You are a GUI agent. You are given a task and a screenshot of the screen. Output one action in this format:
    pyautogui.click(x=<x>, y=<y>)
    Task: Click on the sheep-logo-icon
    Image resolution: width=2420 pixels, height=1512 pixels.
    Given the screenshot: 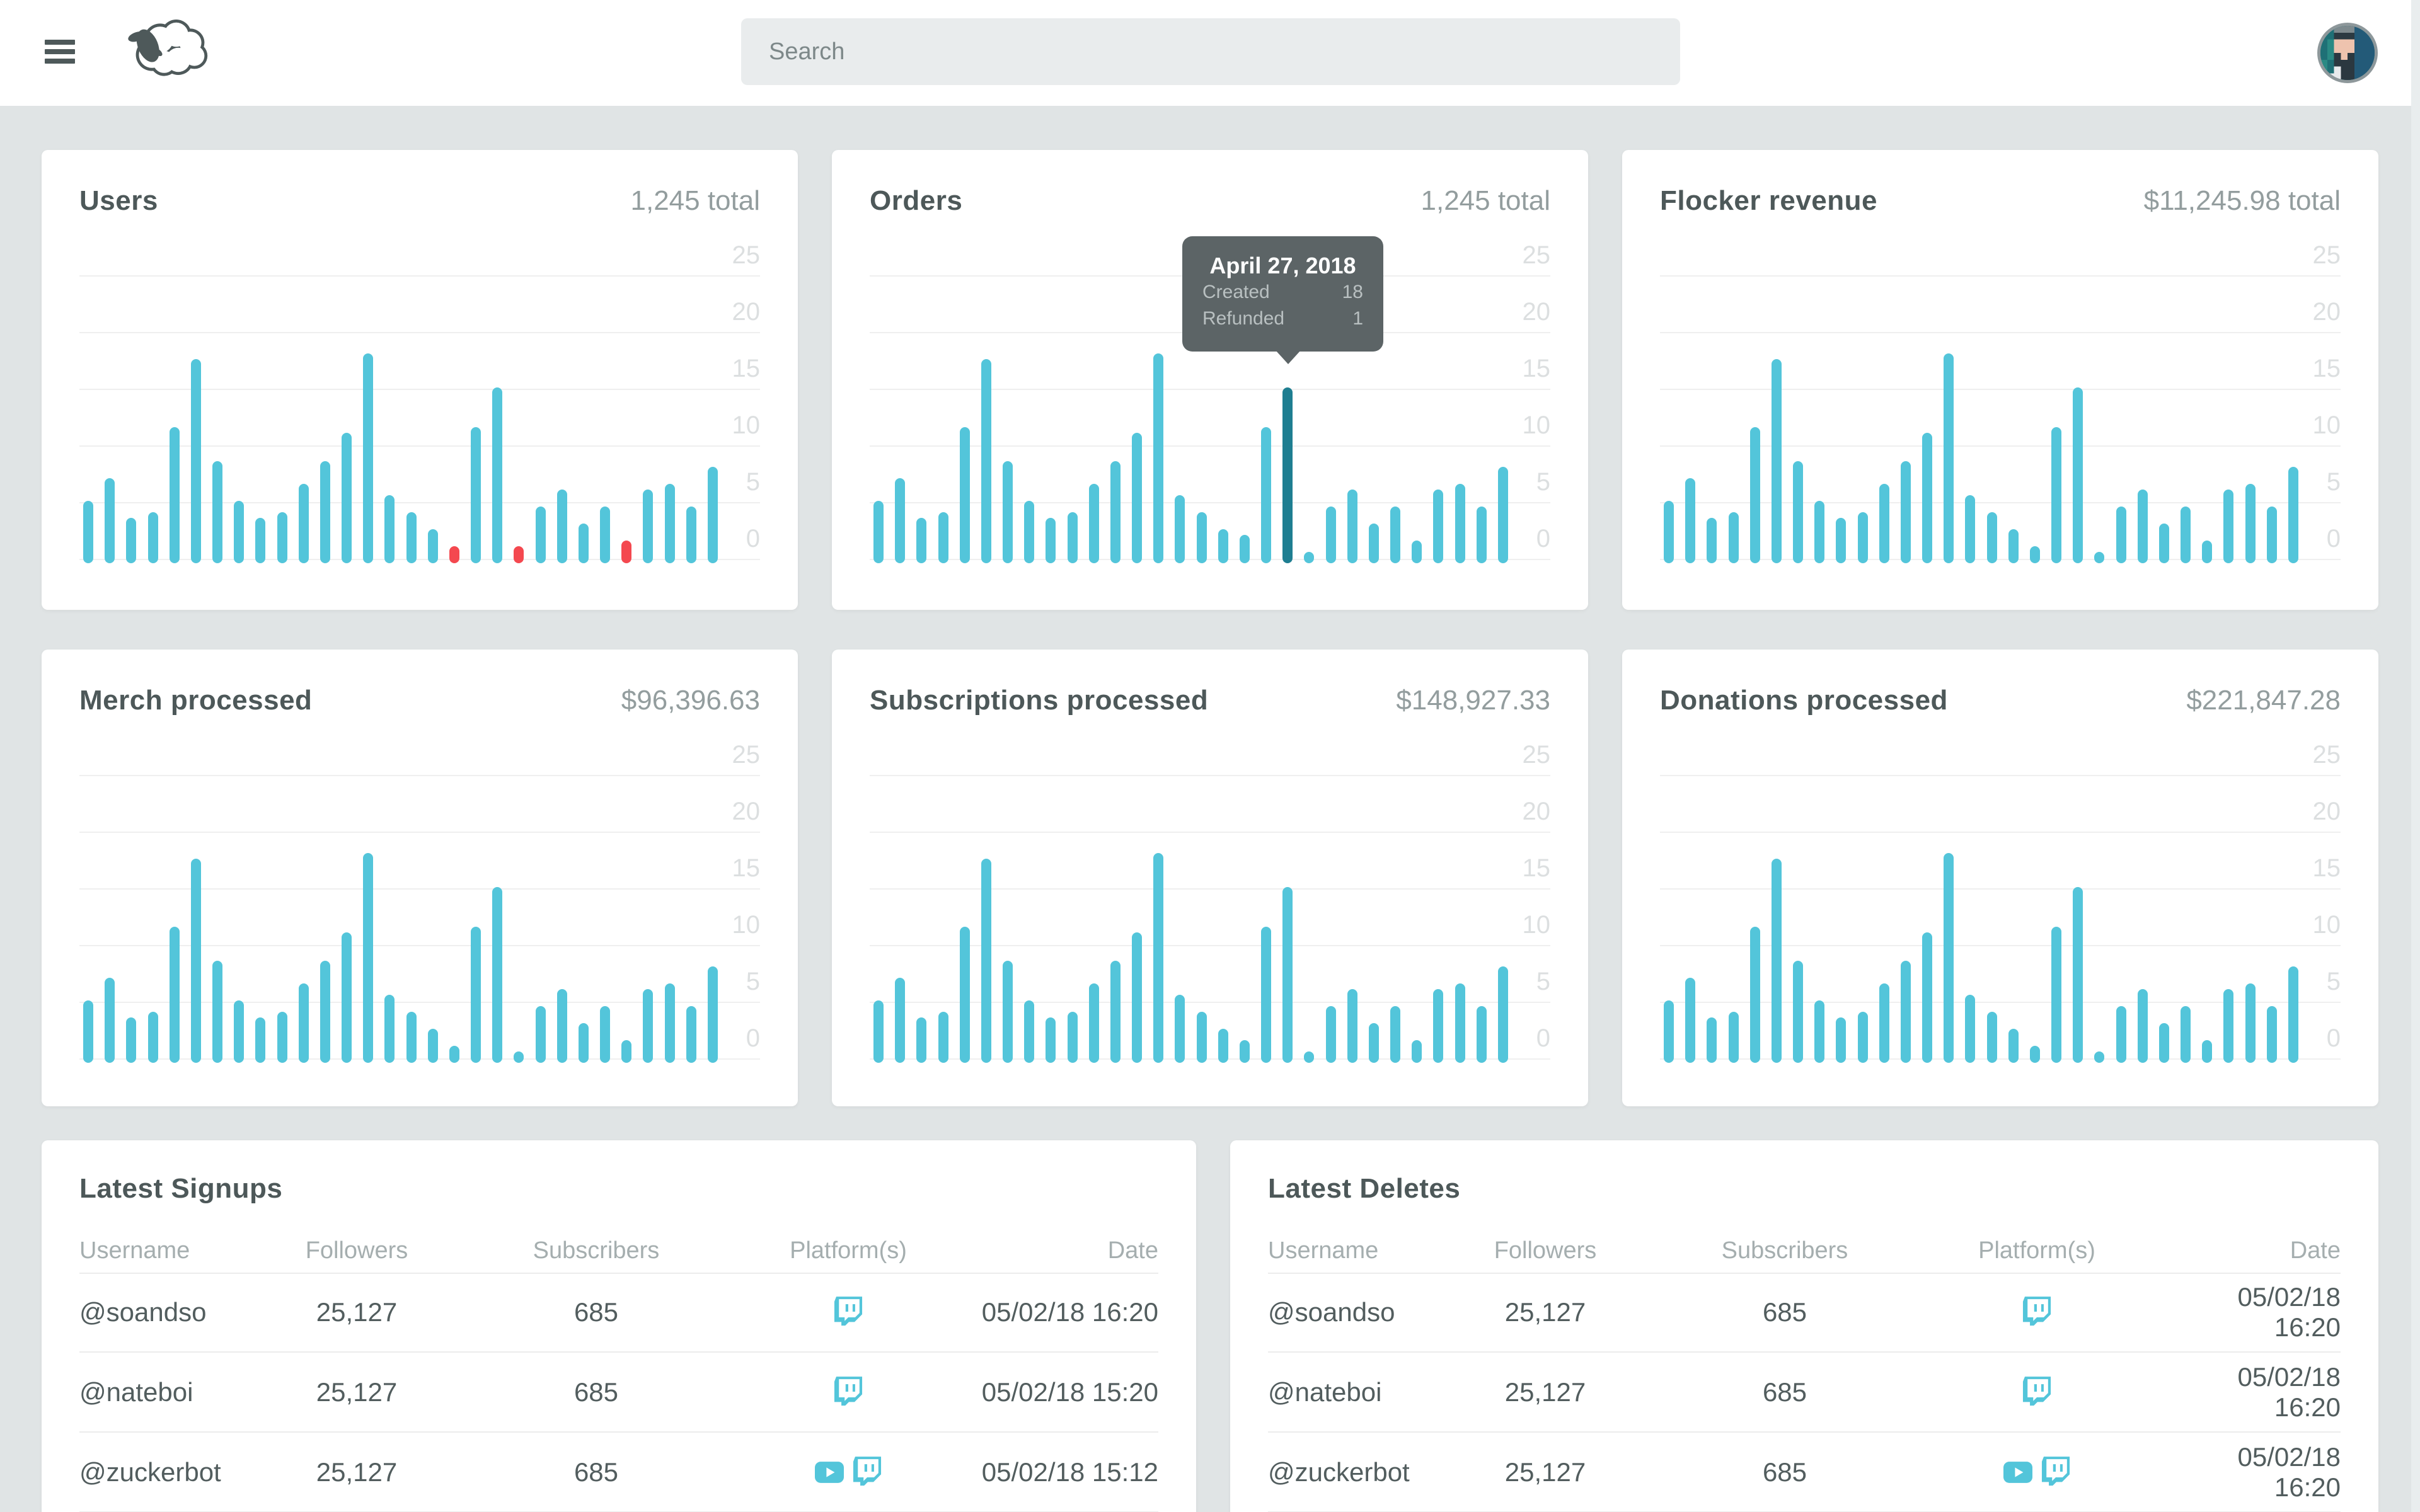 What is the action you would take?
    pyautogui.click(x=171, y=45)
    